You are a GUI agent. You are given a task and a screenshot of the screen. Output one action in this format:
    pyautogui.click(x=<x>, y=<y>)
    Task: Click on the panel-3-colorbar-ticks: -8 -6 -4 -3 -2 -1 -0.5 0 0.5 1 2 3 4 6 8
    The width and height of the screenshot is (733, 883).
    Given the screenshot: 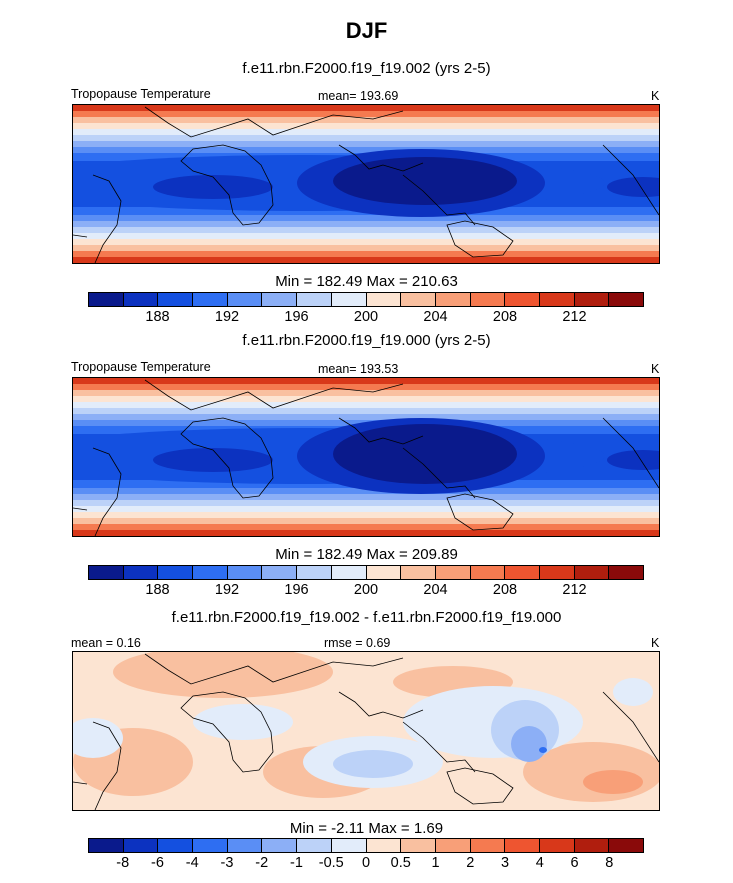 What is the action you would take?
    pyautogui.click(x=366, y=864)
    